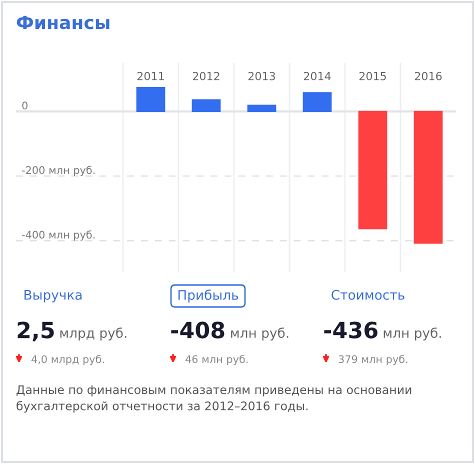  Describe the element at coordinates (36, 332) in the screenshot. I see `text: 2,5` at that location.